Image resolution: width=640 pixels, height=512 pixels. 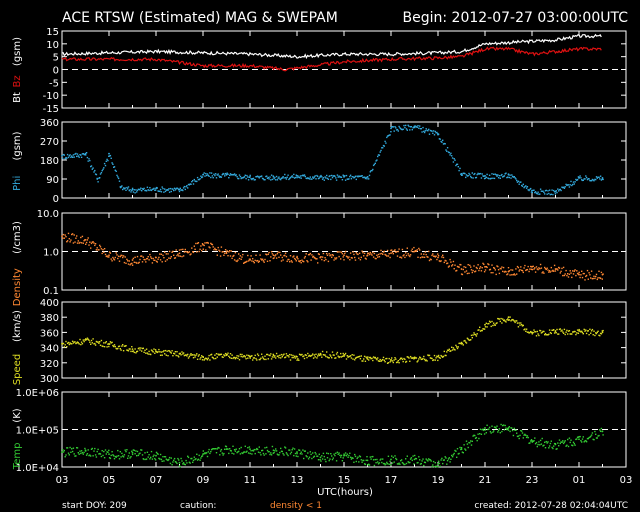 What do you see at coordinates (52, 45) in the screenshot?
I see `y-tick-label: 10` at bounding box center [52, 45].